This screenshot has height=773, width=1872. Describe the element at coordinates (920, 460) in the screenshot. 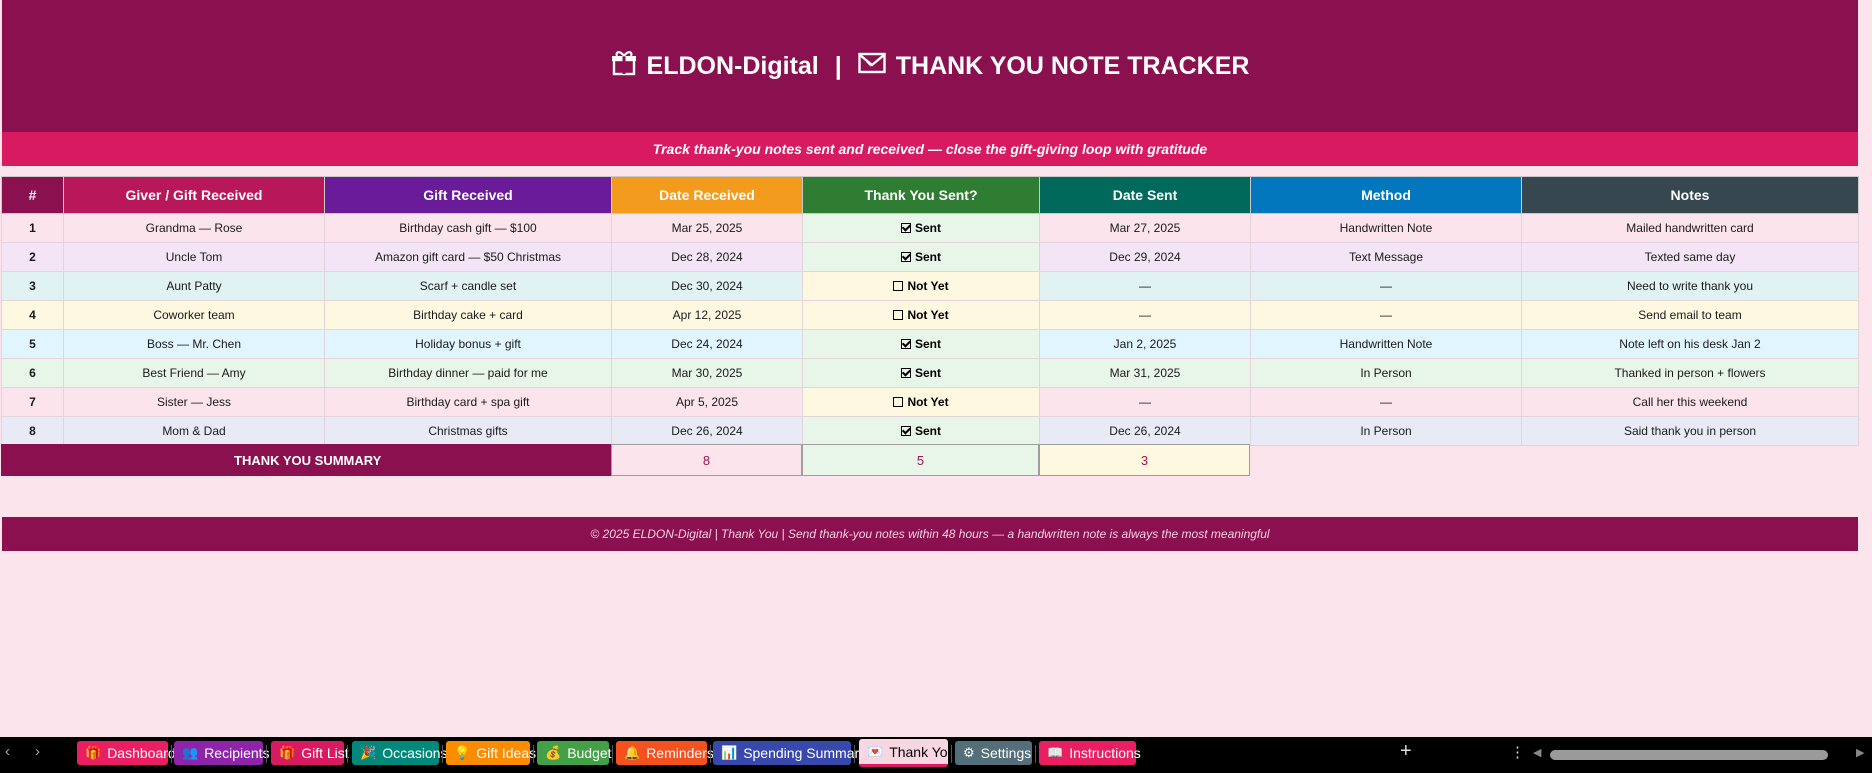

I see `summary-sent-cell: 5` at that location.